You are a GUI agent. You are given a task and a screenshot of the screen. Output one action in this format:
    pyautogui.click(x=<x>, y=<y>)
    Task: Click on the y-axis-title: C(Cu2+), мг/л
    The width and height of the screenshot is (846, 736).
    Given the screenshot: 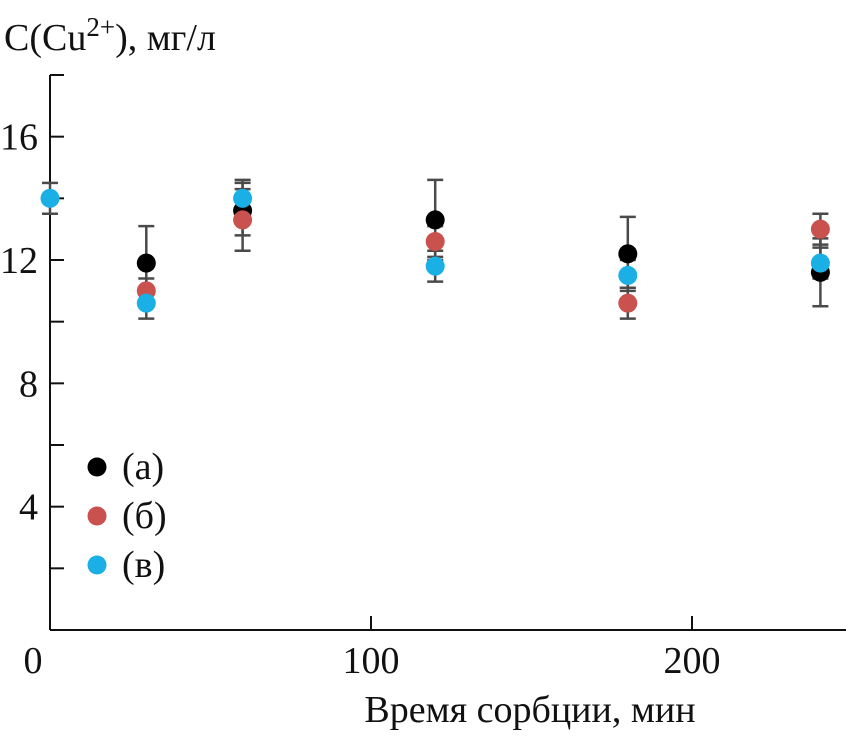 What is the action you would take?
    pyautogui.click(x=110, y=35)
    